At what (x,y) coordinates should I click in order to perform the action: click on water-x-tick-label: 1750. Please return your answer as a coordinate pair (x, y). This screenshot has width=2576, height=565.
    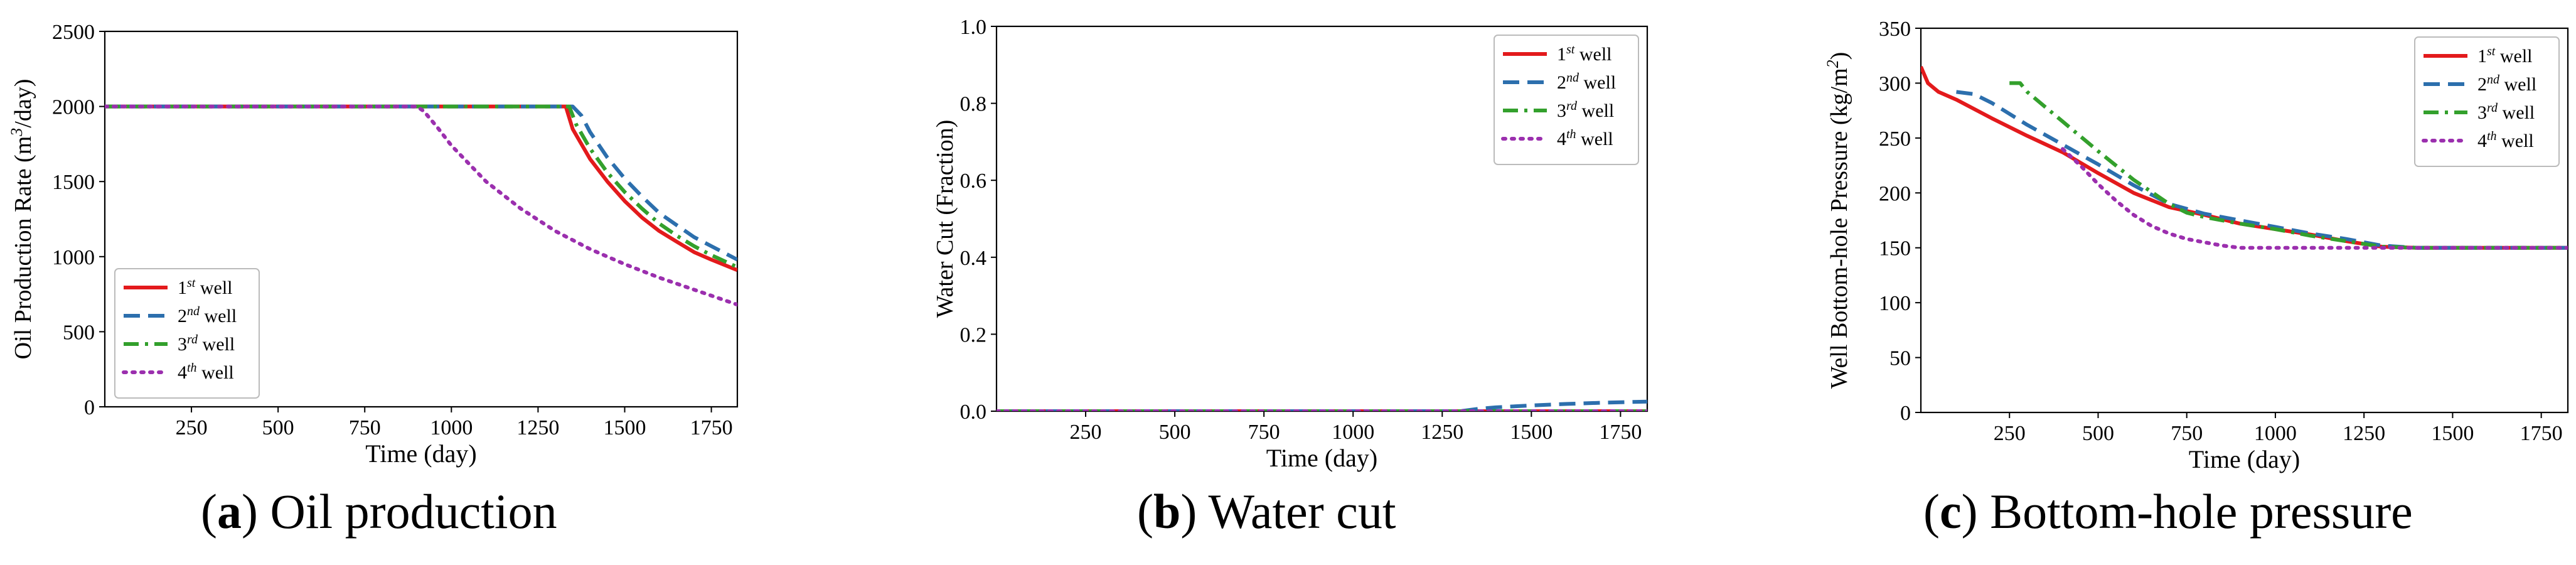
    Looking at the image, I should click on (1620, 432).